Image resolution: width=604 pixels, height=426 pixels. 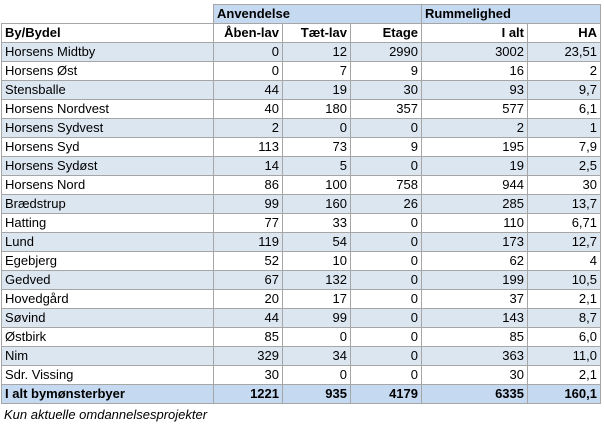 What do you see at coordinates (474, 261) in the screenshot?
I see `cell: 62` at bounding box center [474, 261].